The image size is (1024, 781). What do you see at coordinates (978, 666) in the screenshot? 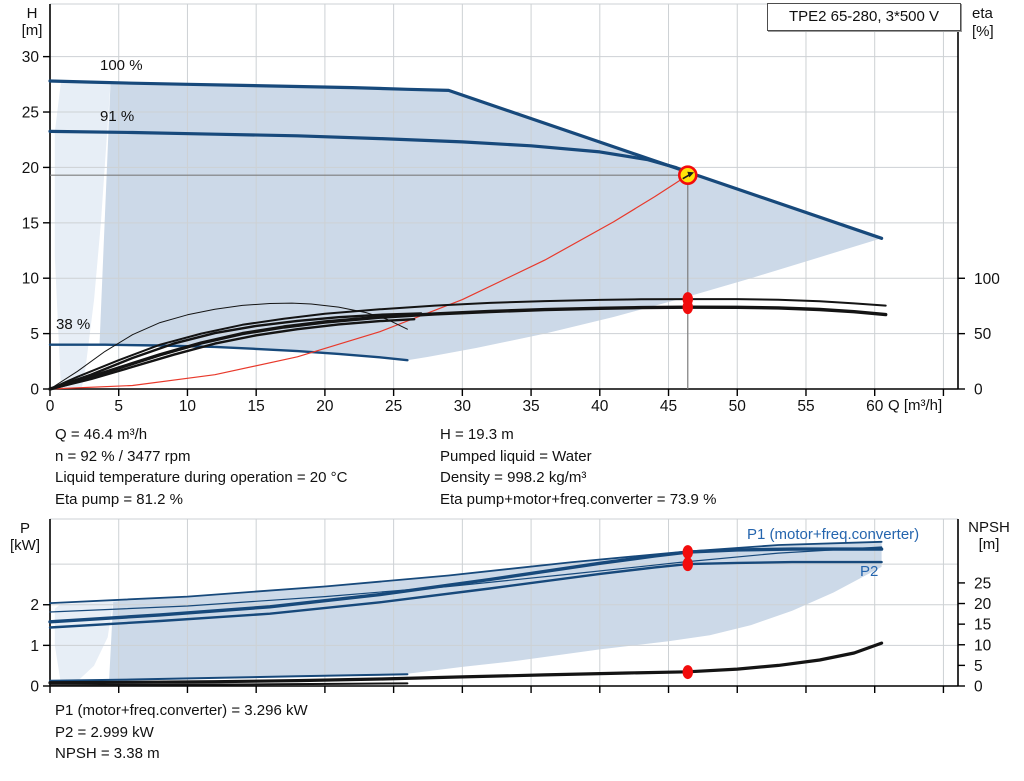
I see `right-tick-label: 5` at bounding box center [978, 666].